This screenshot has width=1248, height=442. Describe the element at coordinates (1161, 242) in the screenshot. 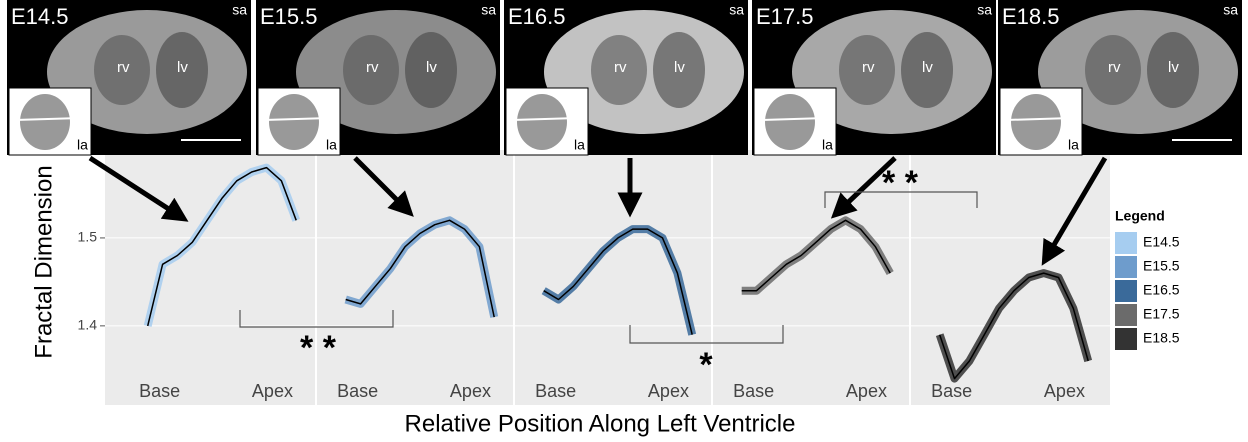

I see `legend-label: E14.5` at that location.